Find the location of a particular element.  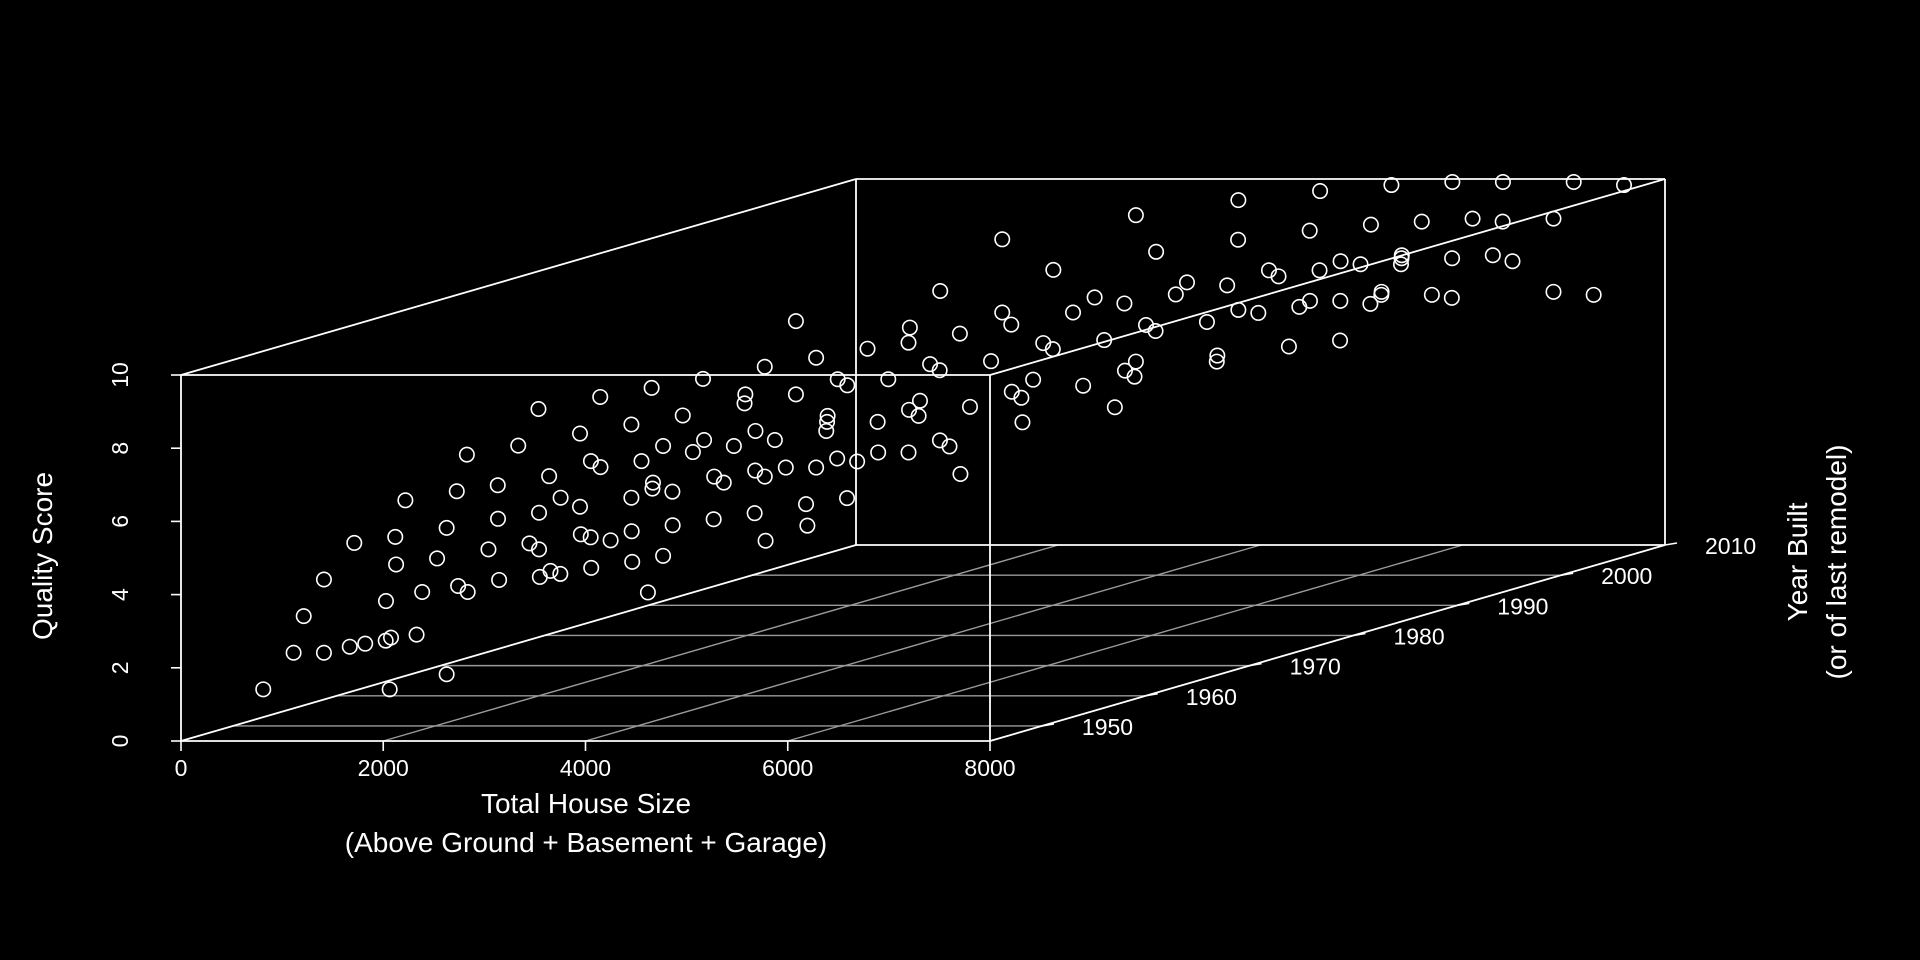

z-tick-label-8: 8 is located at coordinates (120, 448).